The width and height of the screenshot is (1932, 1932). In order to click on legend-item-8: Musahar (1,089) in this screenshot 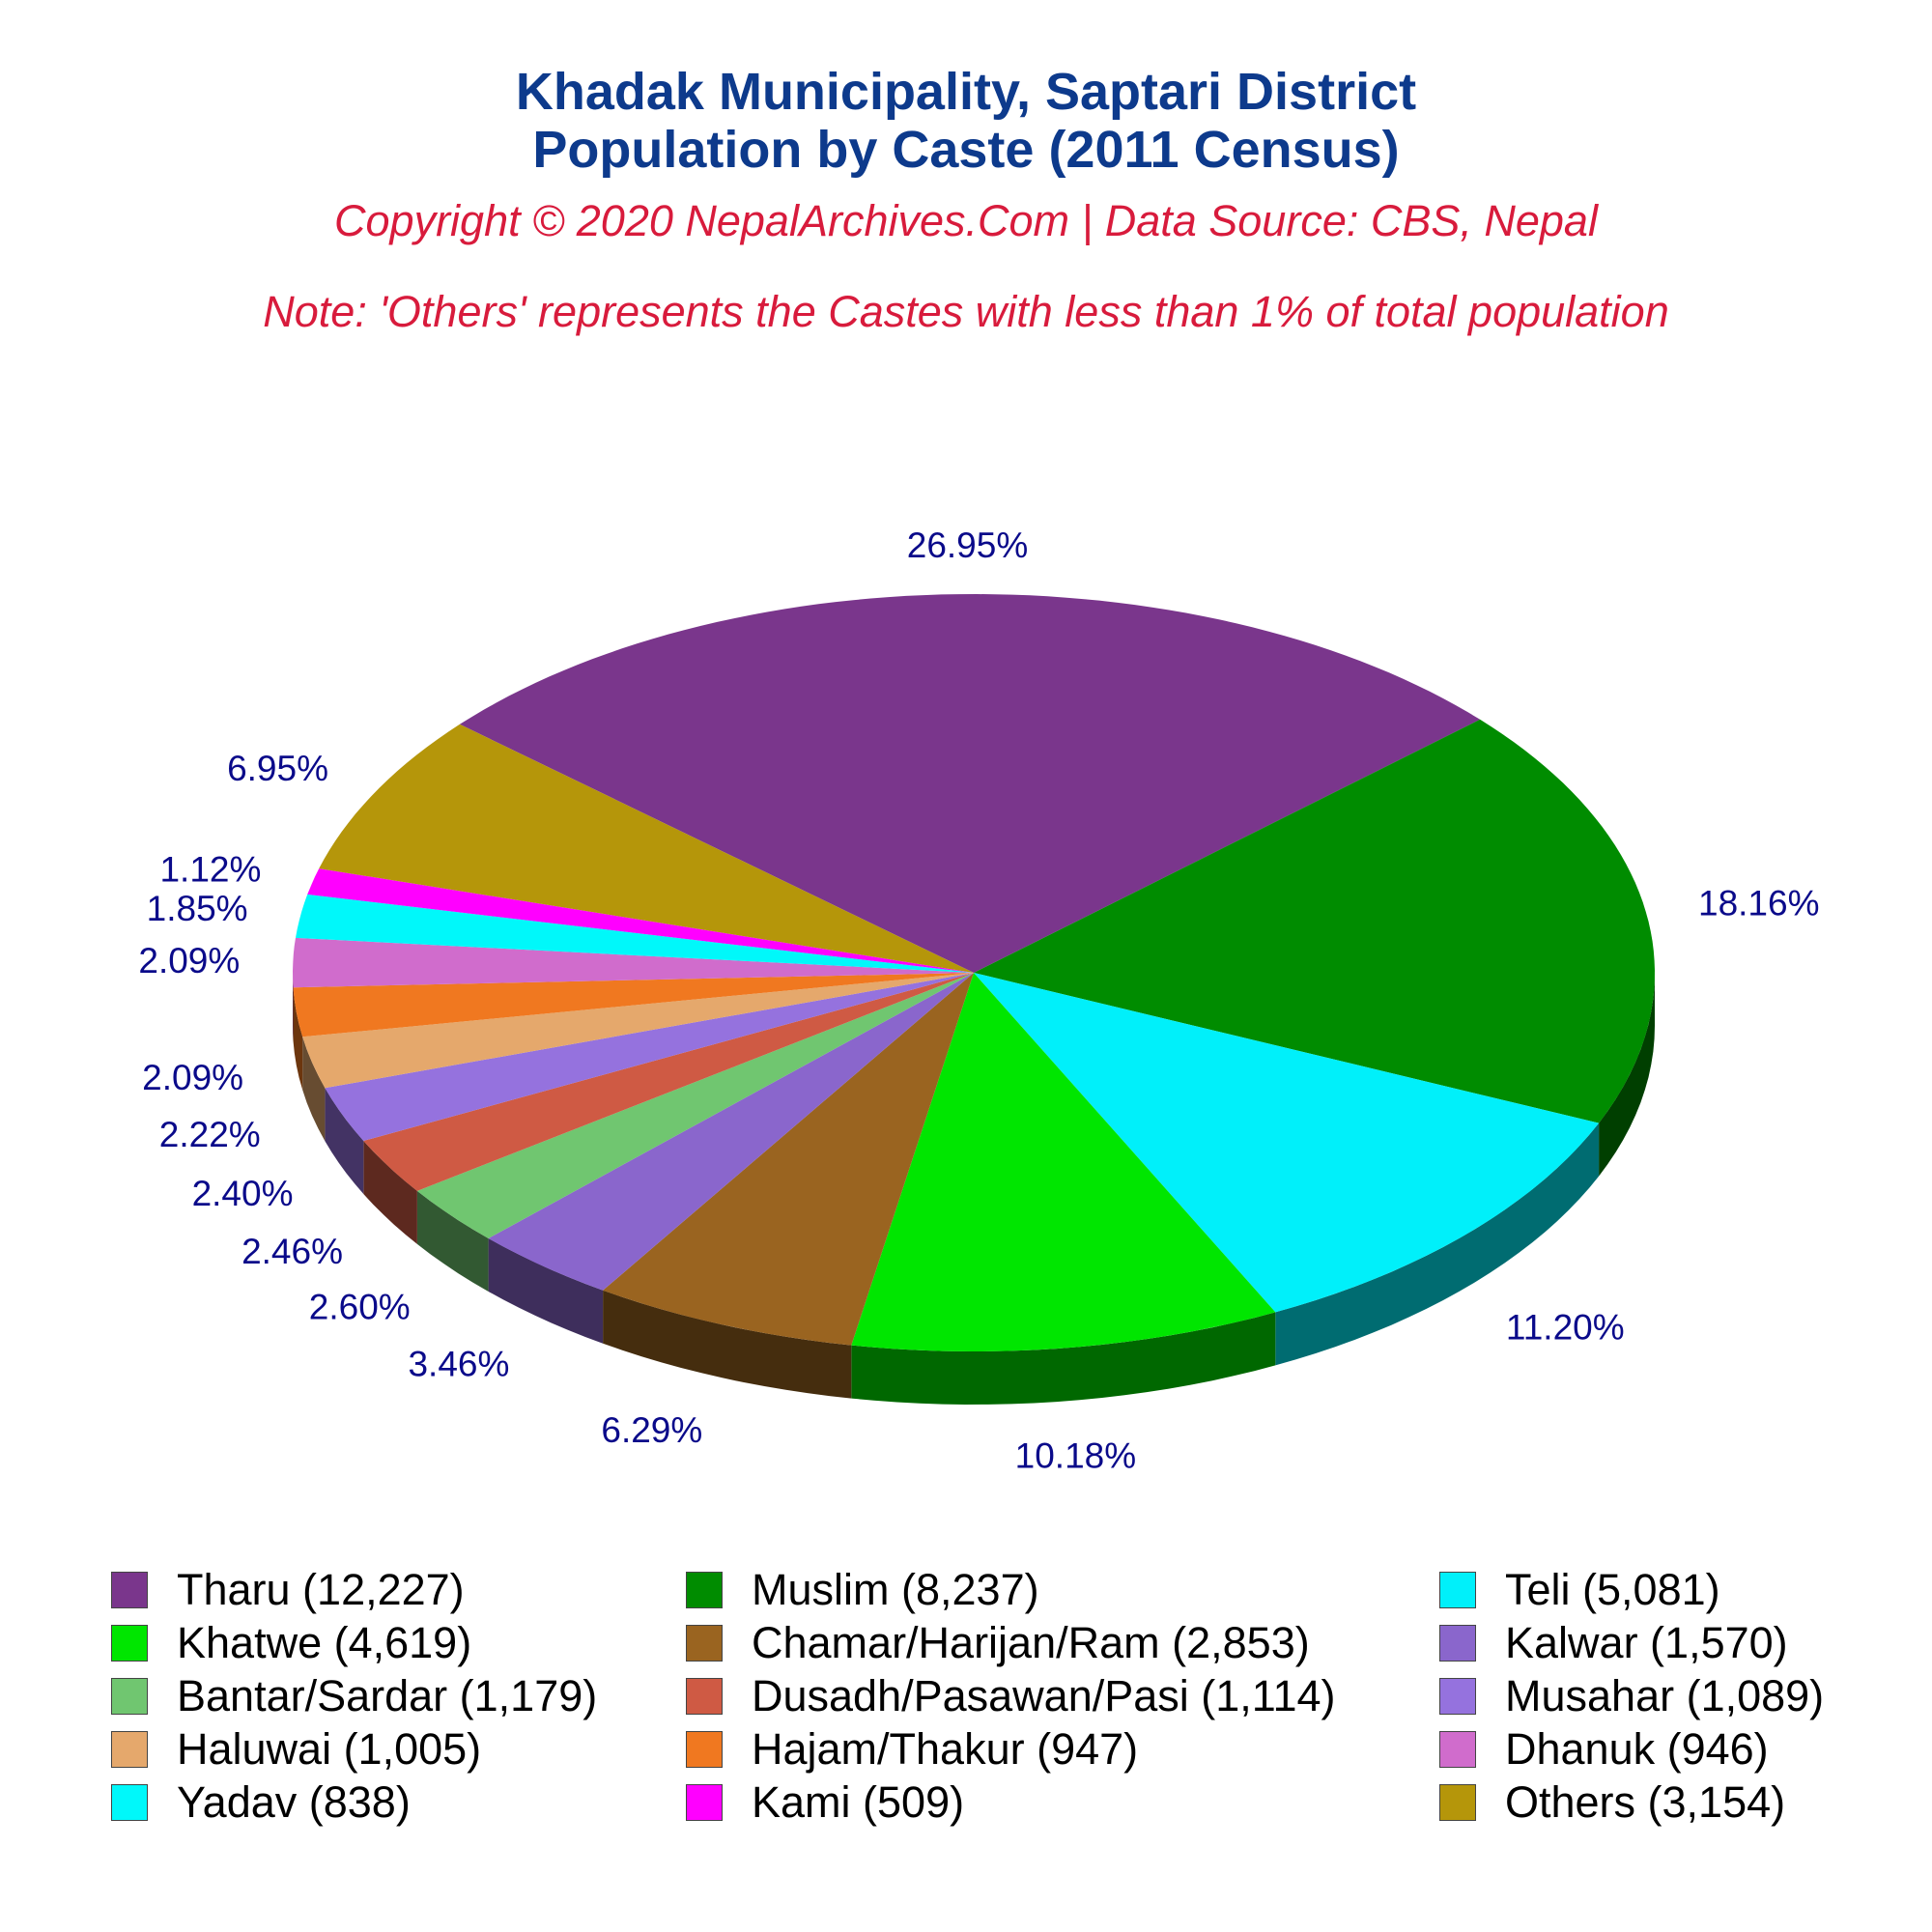, I will do `click(1631, 1696)`.